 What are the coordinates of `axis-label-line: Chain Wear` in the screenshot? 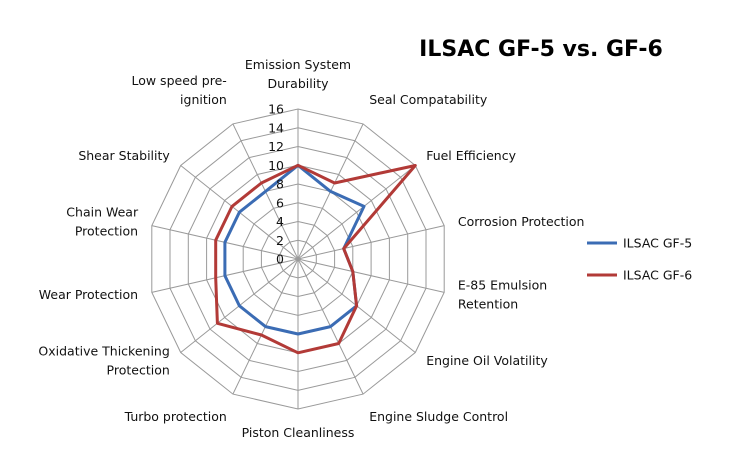 It's located at (102, 212).